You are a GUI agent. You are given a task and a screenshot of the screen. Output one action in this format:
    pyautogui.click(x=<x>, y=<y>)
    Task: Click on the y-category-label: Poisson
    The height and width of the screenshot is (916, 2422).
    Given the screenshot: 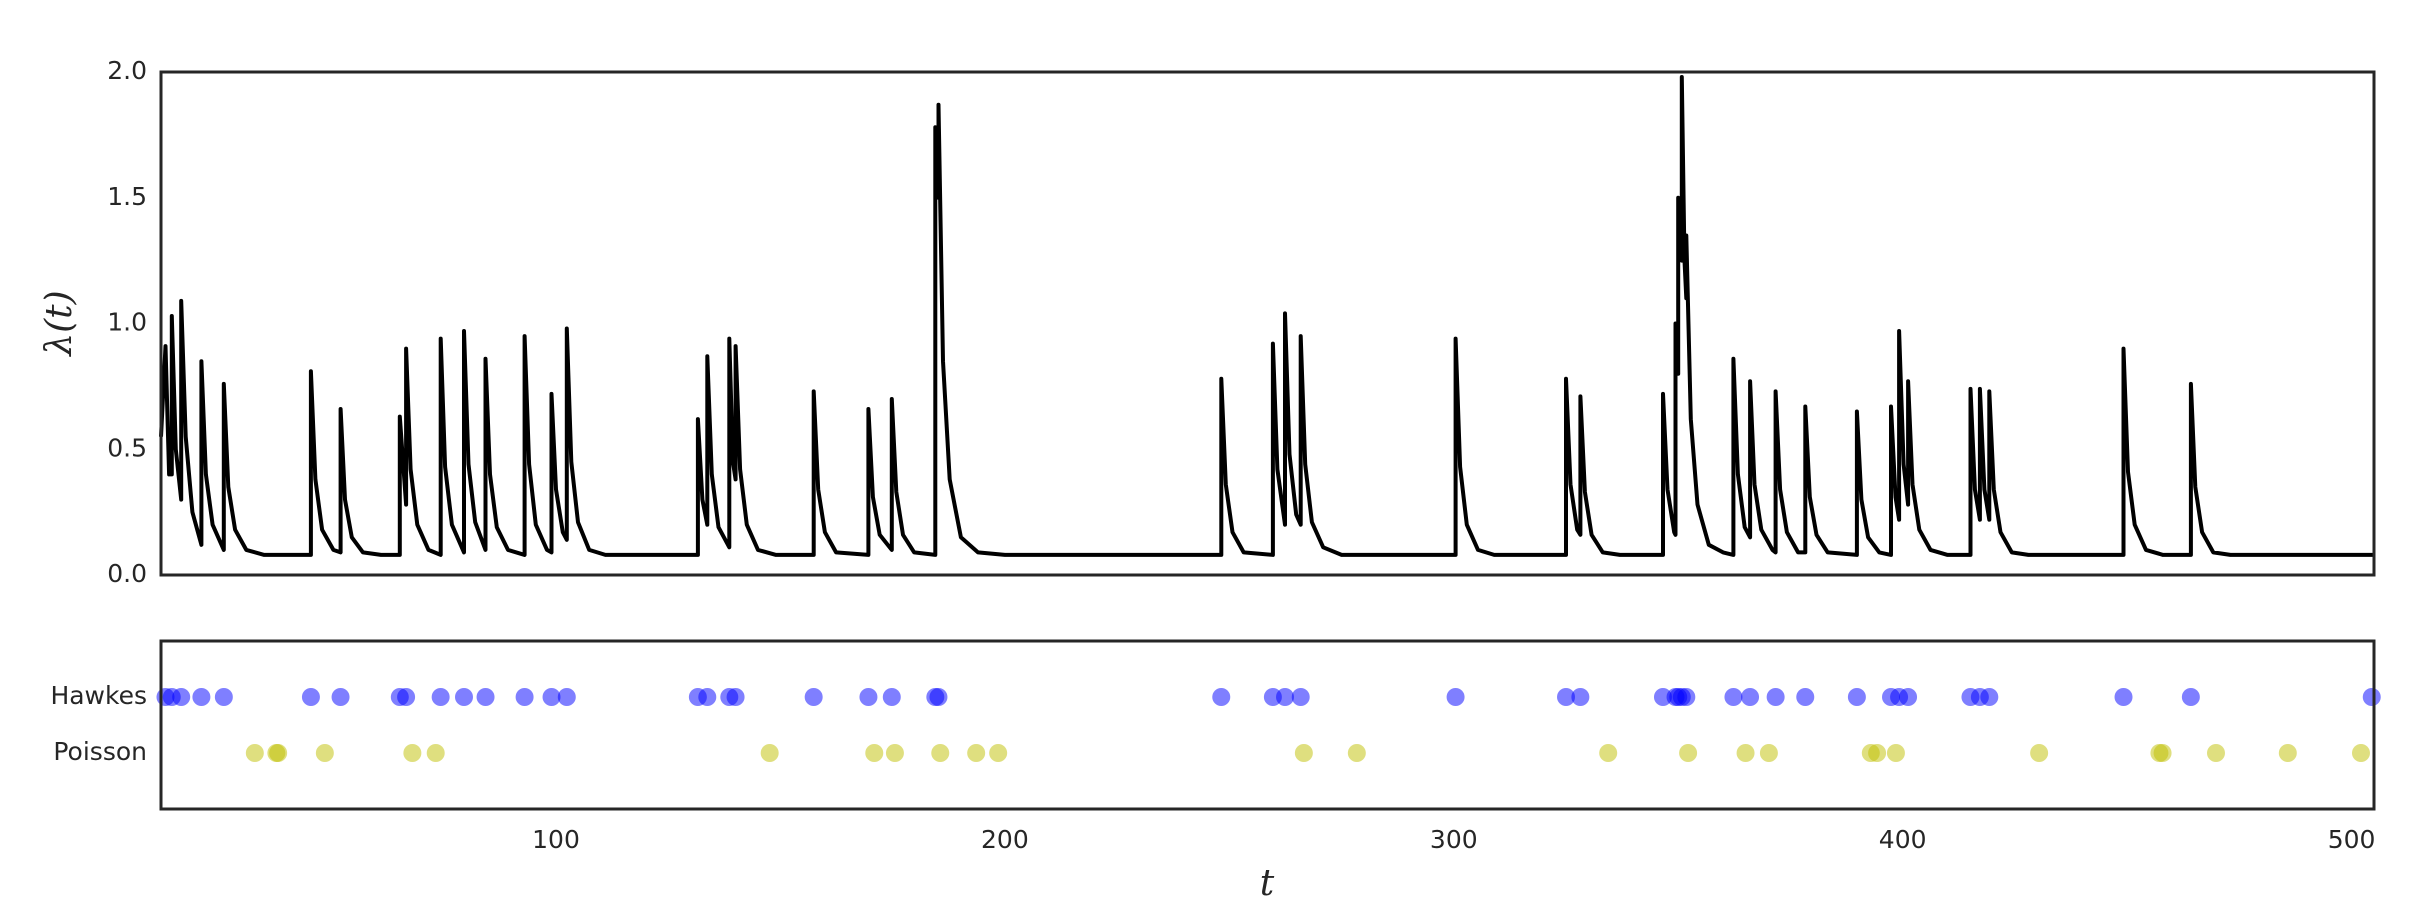 What is the action you would take?
    pyautogui.click(x=100, y=751)
    